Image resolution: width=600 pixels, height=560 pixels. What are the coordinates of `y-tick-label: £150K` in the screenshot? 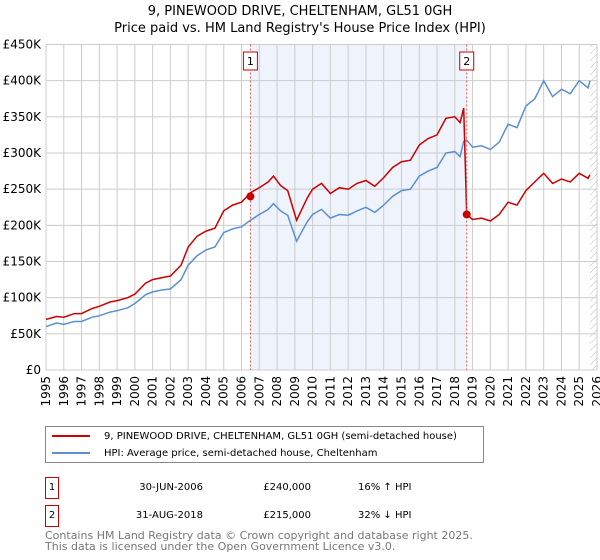 It's located at (23, 262).